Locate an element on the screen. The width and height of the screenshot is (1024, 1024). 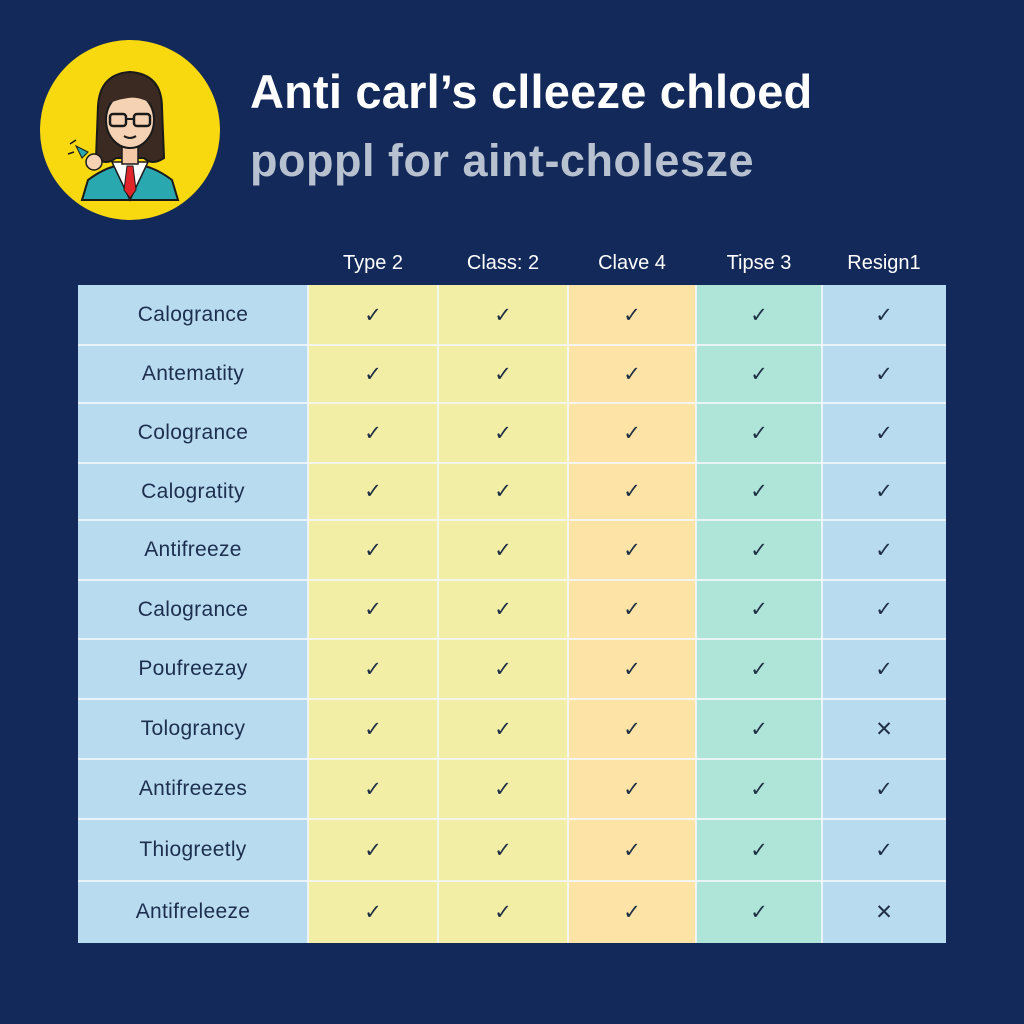
column-bg-tipse3 is located at coordinates (759, 614).